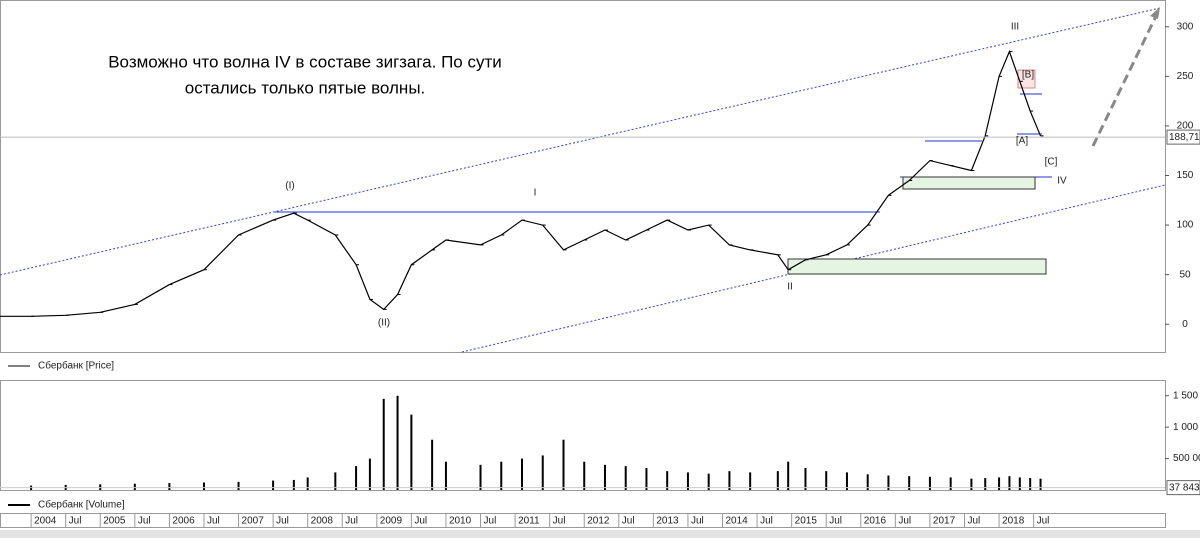 This screenshot has width=1200, height=538. I want to click on y-tick-label: 150, so click(1185, 175).